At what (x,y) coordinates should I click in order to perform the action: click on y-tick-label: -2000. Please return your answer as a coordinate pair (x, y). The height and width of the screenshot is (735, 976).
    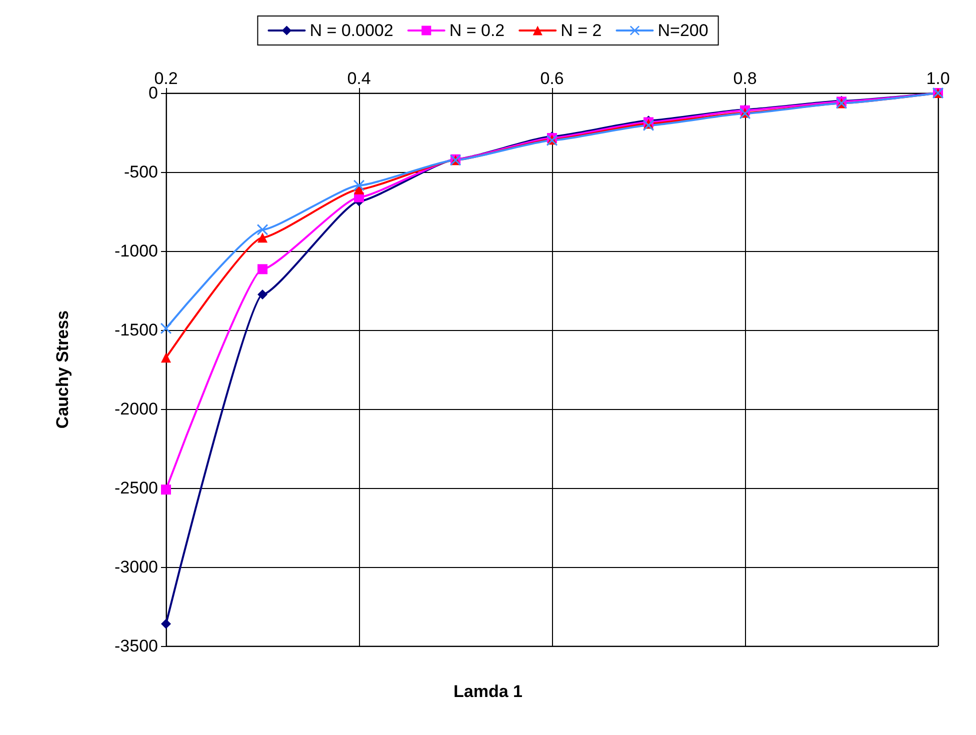
    Looking at the image, I should click on (136, 409).